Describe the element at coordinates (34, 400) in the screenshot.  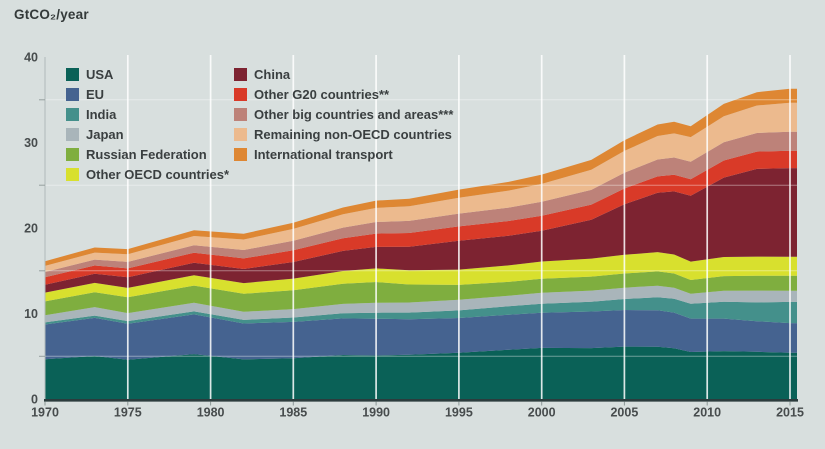
I see `y-tick-label: 0` at that location.